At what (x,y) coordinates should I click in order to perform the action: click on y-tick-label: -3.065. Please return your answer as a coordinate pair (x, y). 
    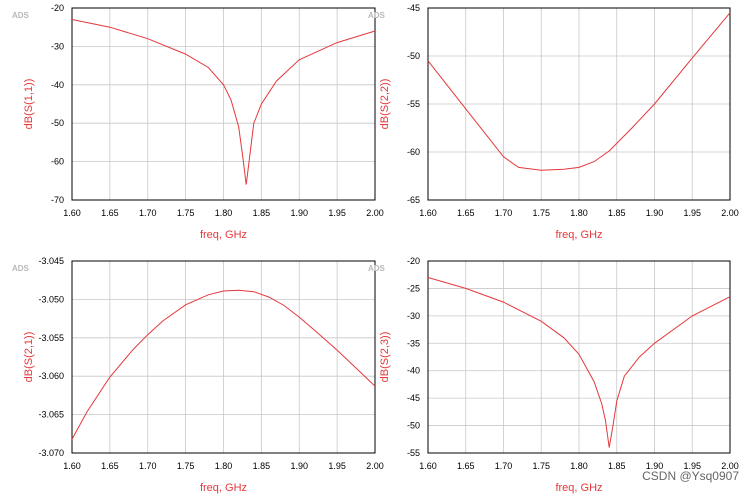
    Looking at the image, I should click on (51, 415).